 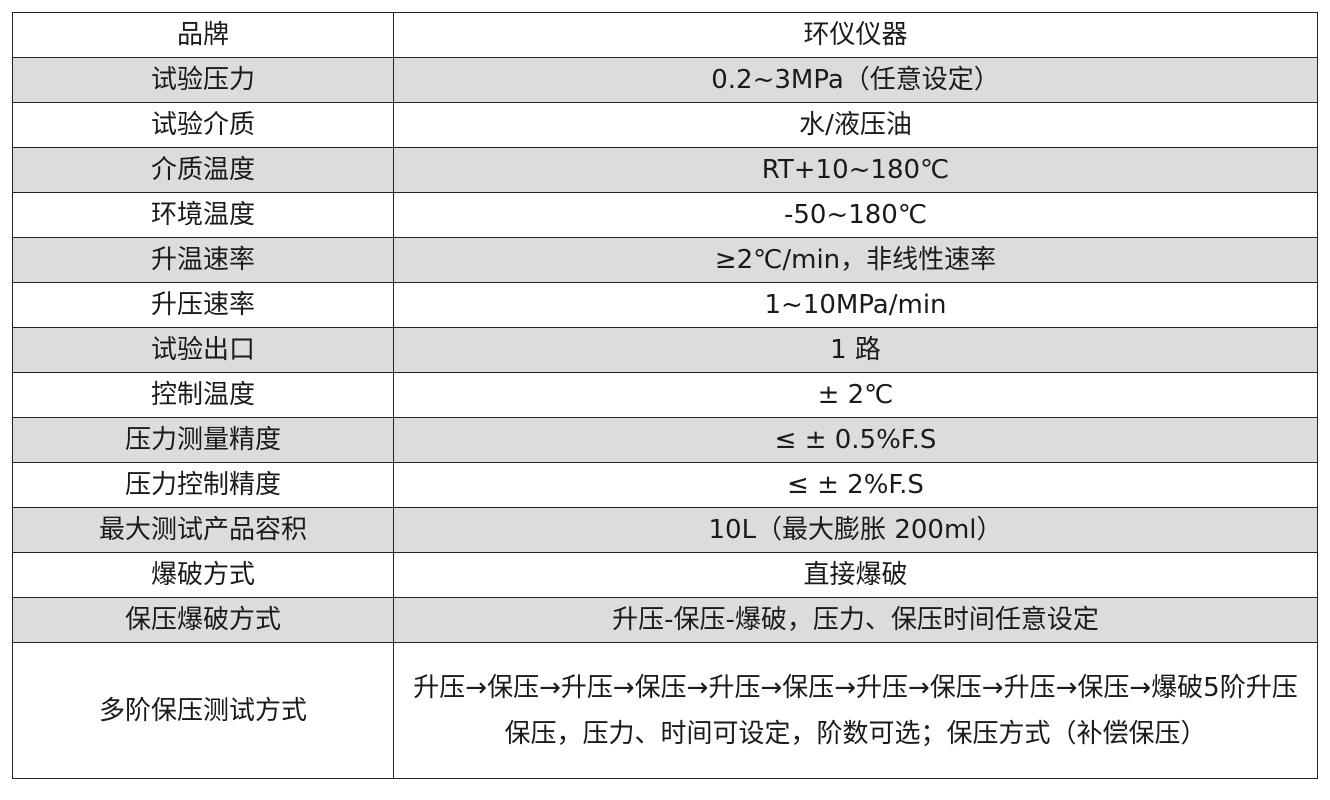 I want to click on spec-name-cell: 控制温度, so click(x=203, y=395).